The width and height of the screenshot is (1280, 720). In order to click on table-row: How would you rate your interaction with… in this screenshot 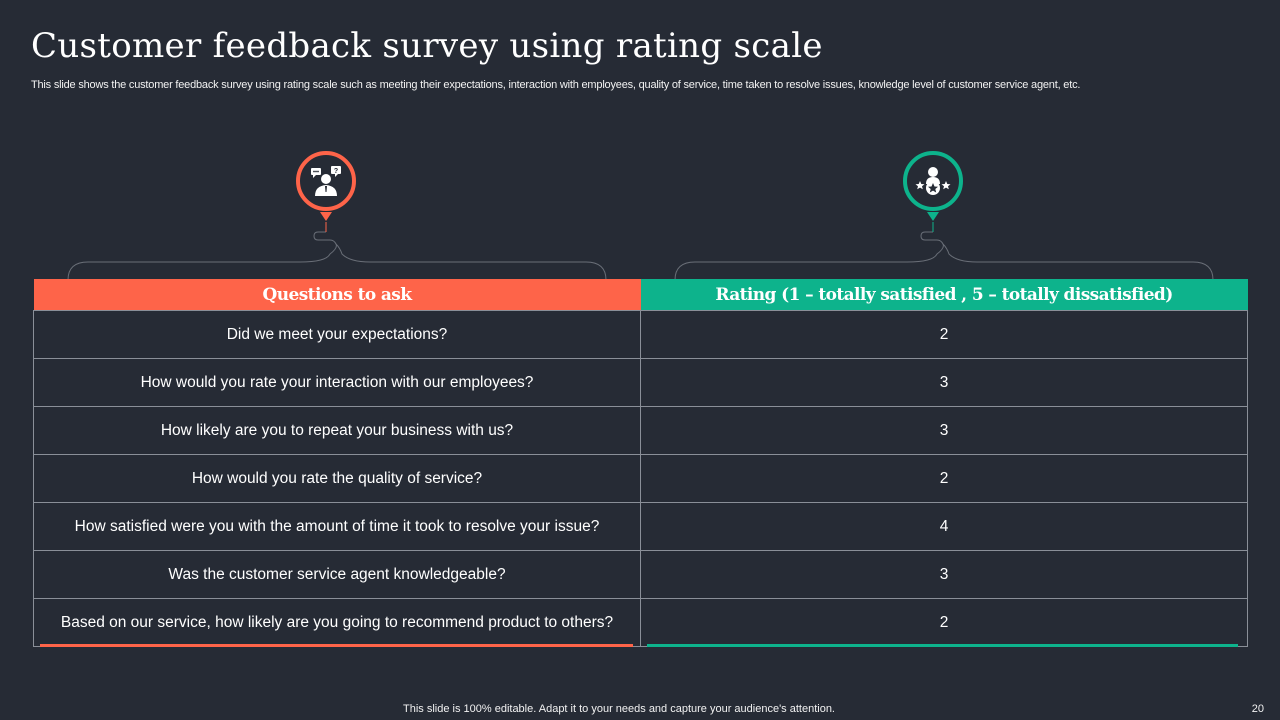, I will do `click(640, 382)`.